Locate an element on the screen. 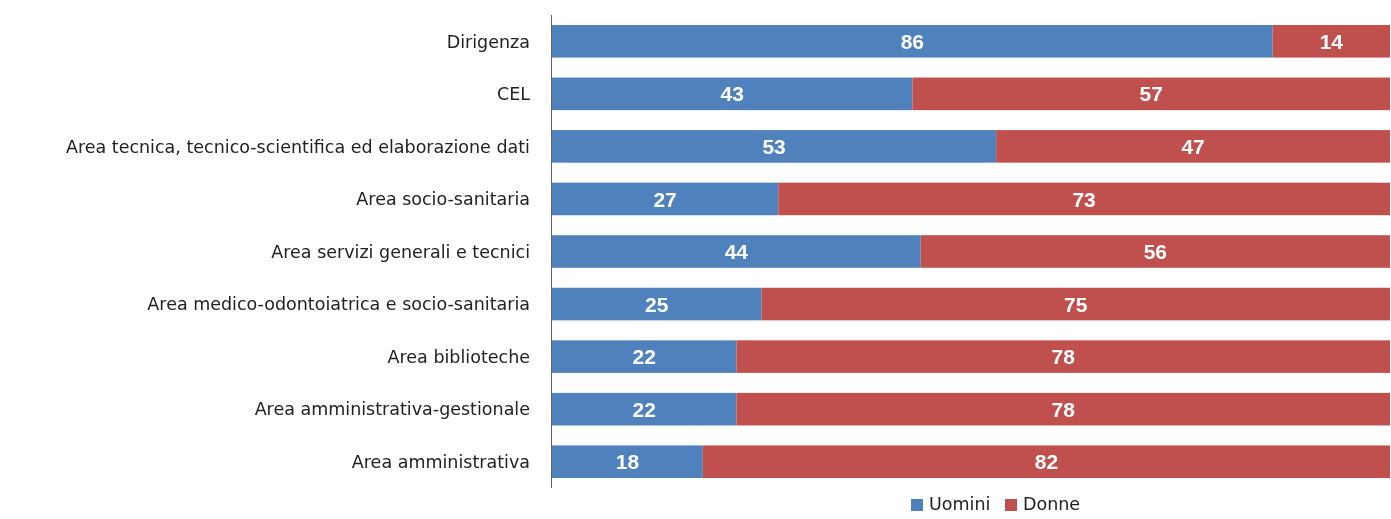 The width and height of the screenshot is (1391, 519). y-tick-label: Area amministrativa-gestionale is located at coordinates (392, 409).